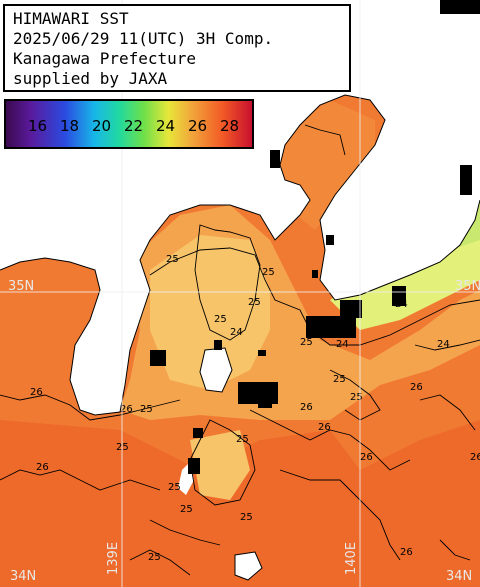 The height and width of the screenshot is (587, 480). I want to click on land-islet, so click(248, 566).